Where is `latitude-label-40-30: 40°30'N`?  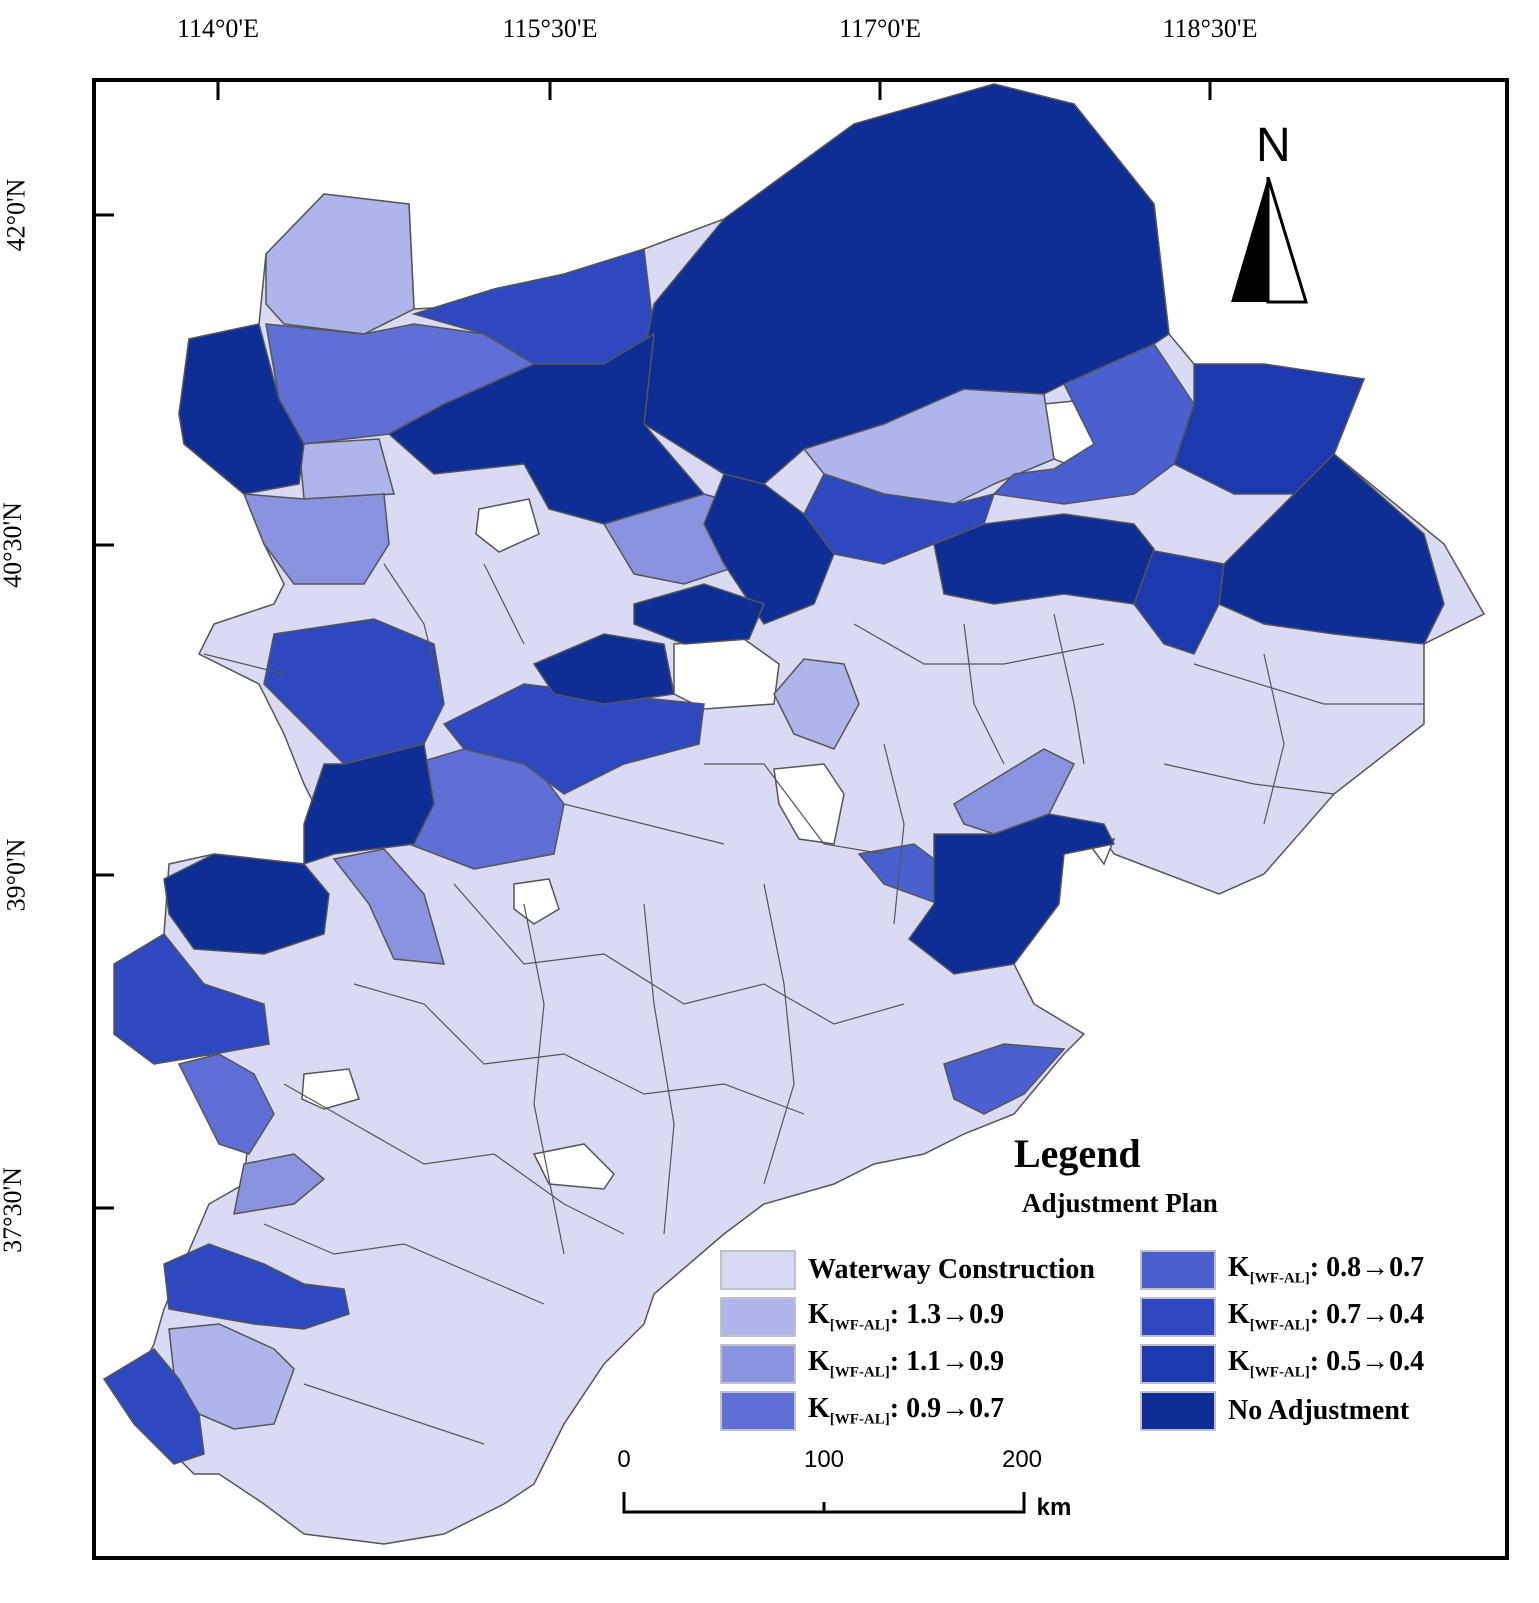 latitude-label-40-30: 40°30'N is located at coordinates (13, 545).